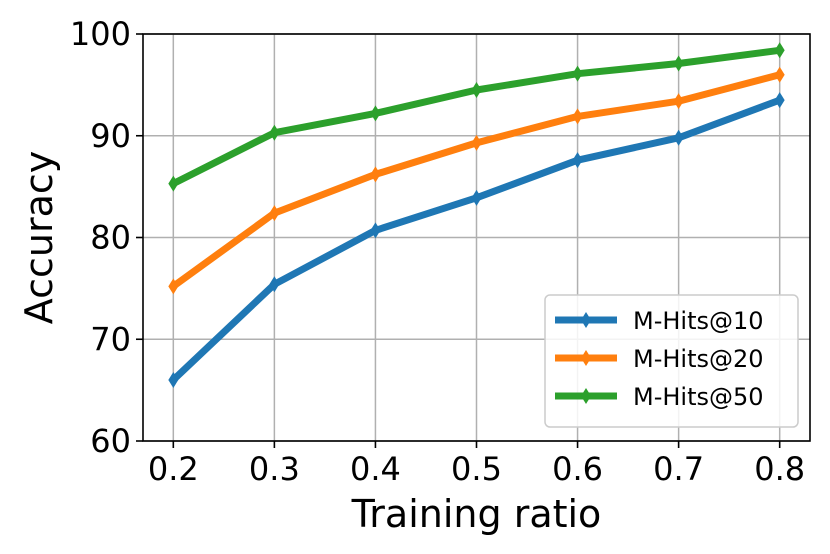 The width and height of the screenshot is (830, 554). I want to click on y-tick-label: 90, so click(110, 136).